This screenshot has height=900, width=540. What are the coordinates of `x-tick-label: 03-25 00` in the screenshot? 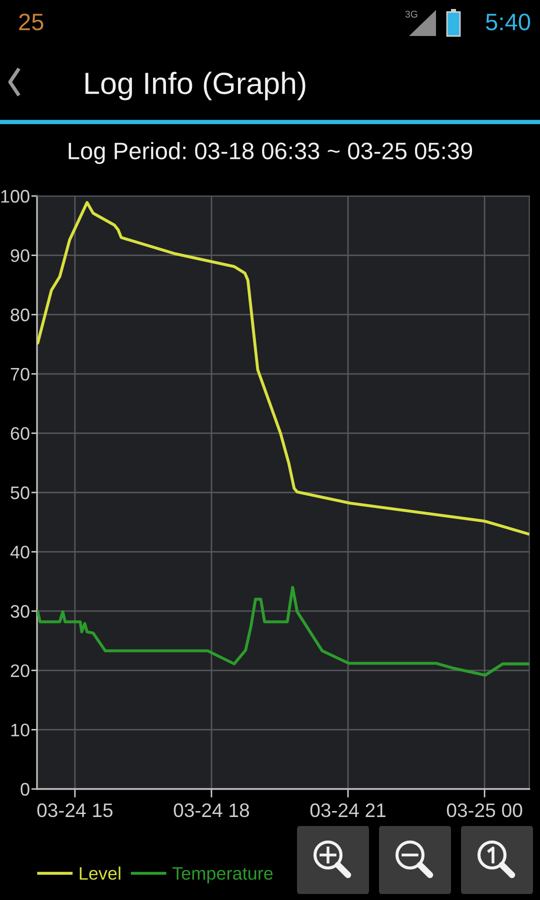 It's located at (484, 810).